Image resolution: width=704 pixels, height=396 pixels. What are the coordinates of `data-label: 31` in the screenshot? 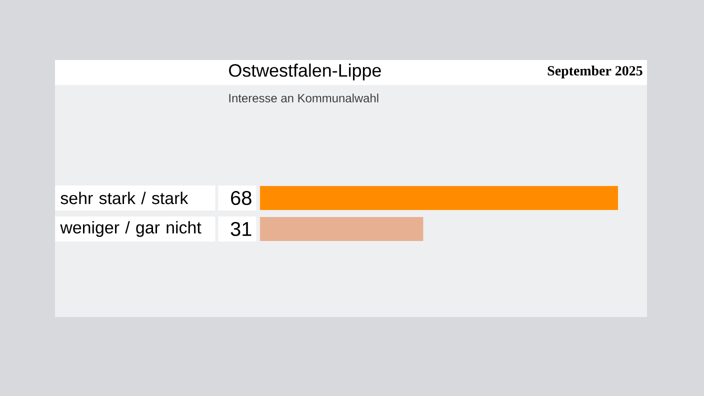 It's located at (241, 229).